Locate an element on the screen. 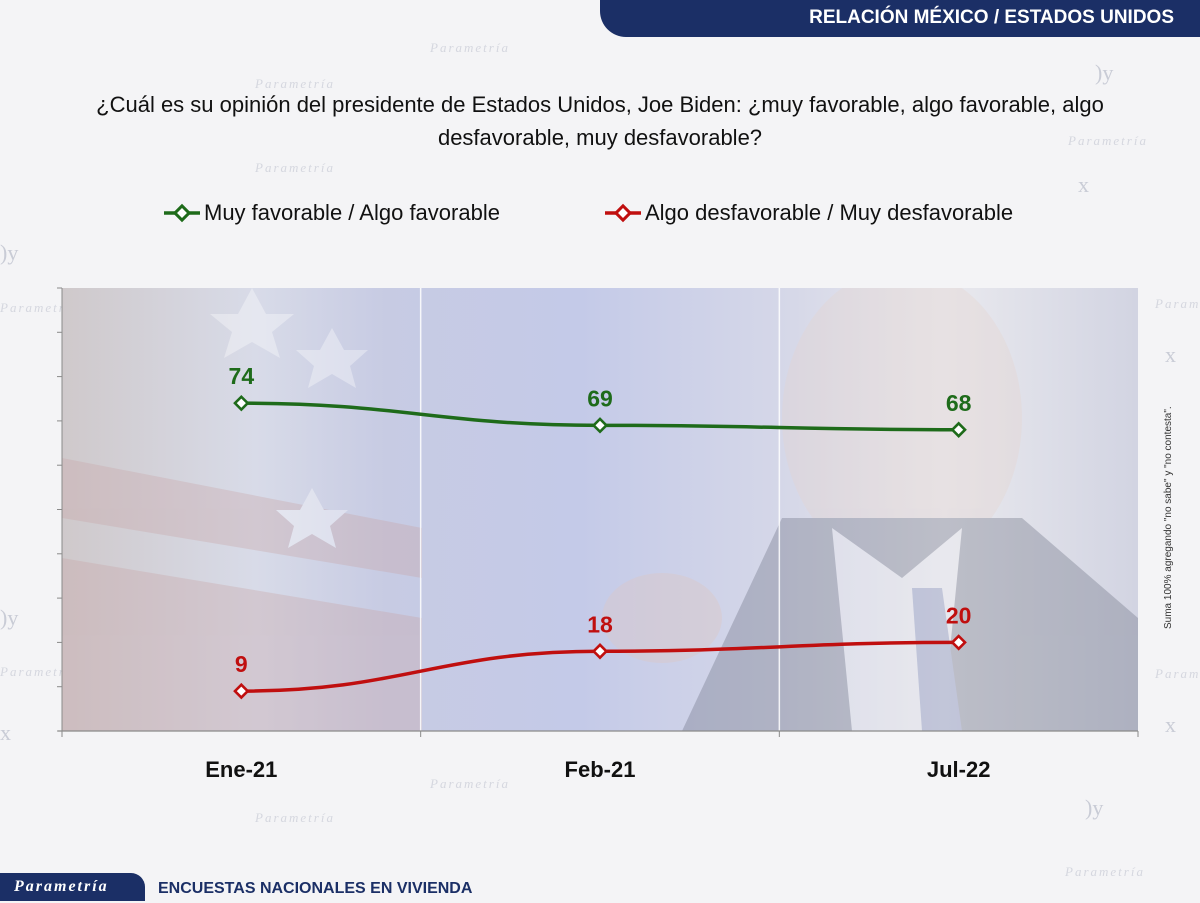 The height and width of the screenshot is (903, 1200). brand-name: Parametría is located at coordinates (61, 886).